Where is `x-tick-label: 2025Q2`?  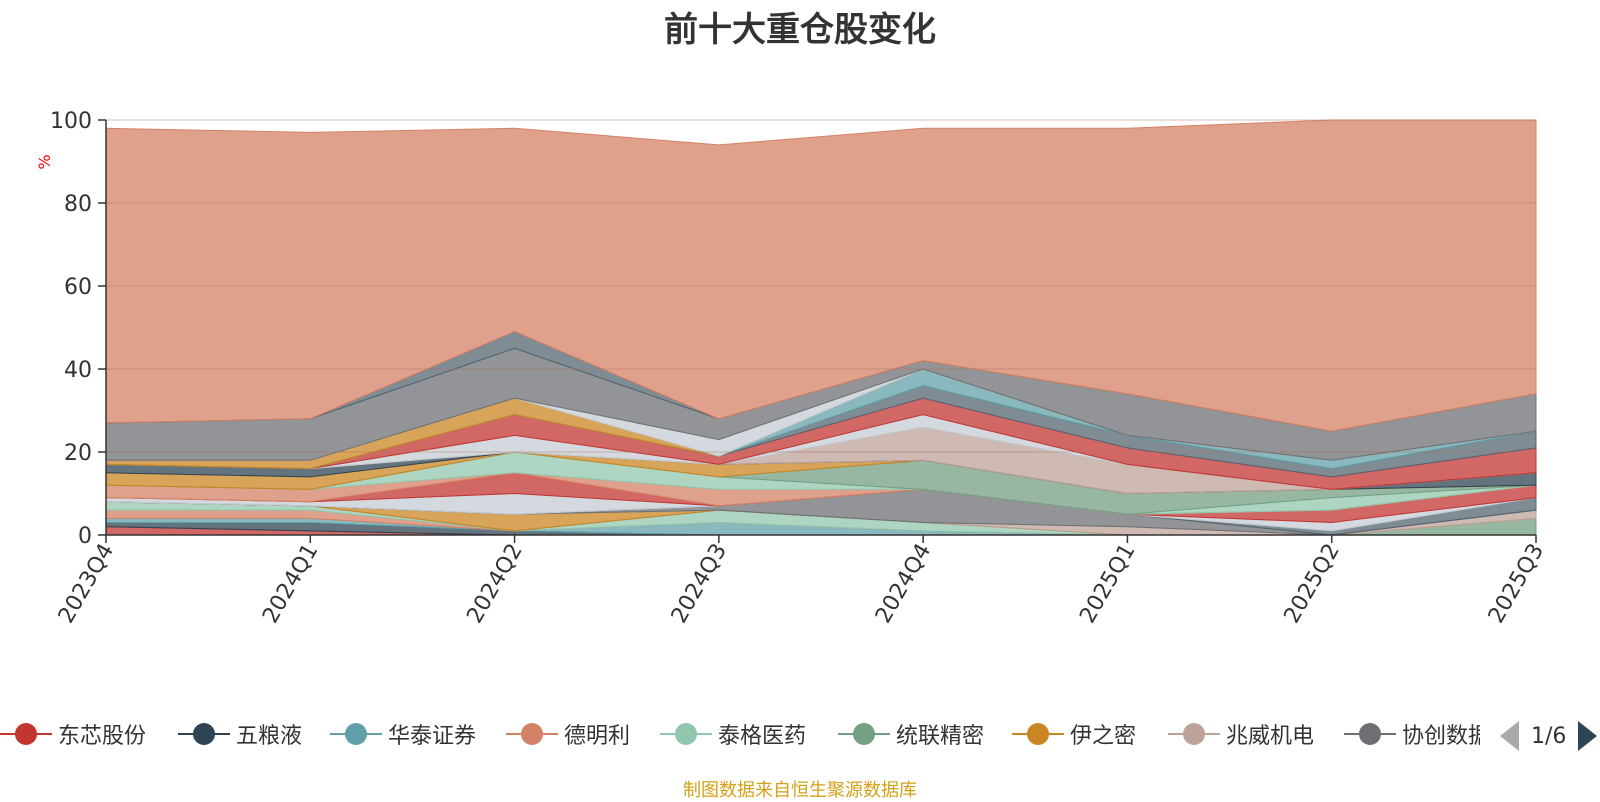
x-tick-label: 2025Q2 is located at coordinates (1312, 584).